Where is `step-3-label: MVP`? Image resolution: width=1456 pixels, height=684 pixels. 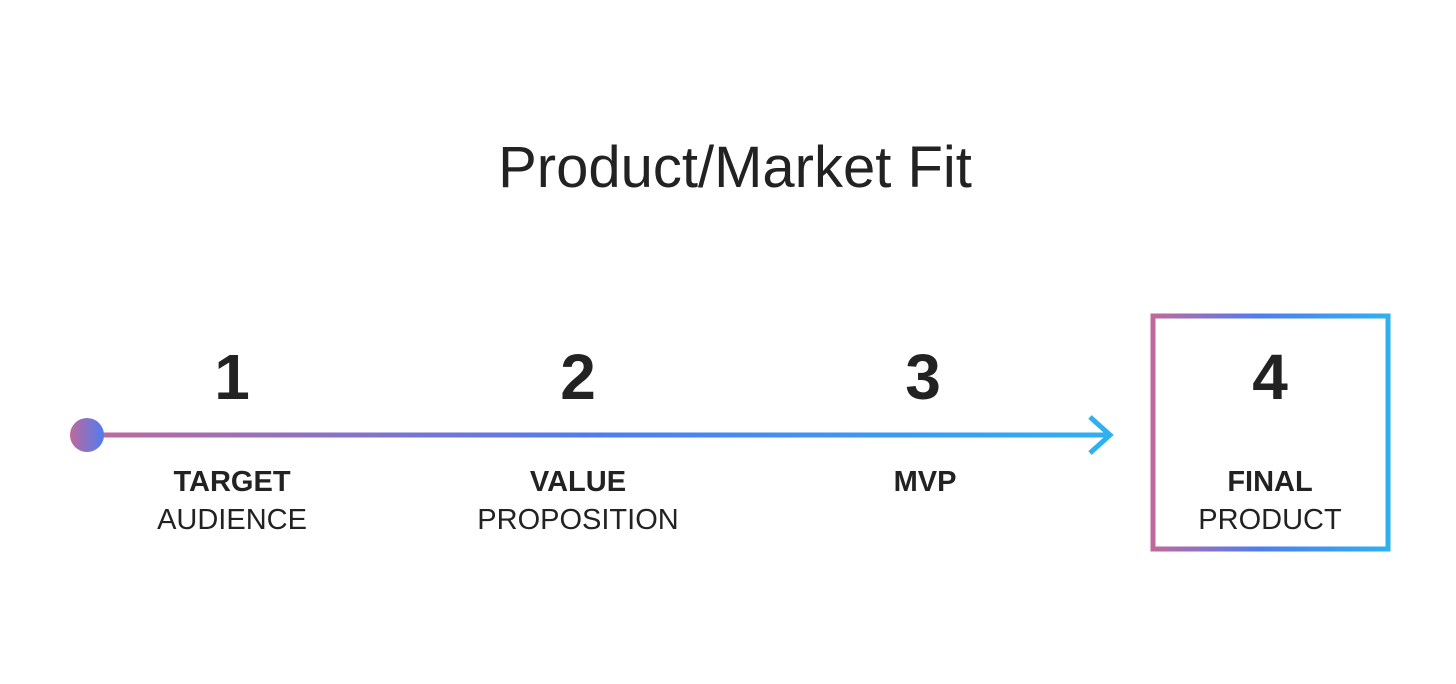 step-3-label: MVP is located at coordinates (925, 482).